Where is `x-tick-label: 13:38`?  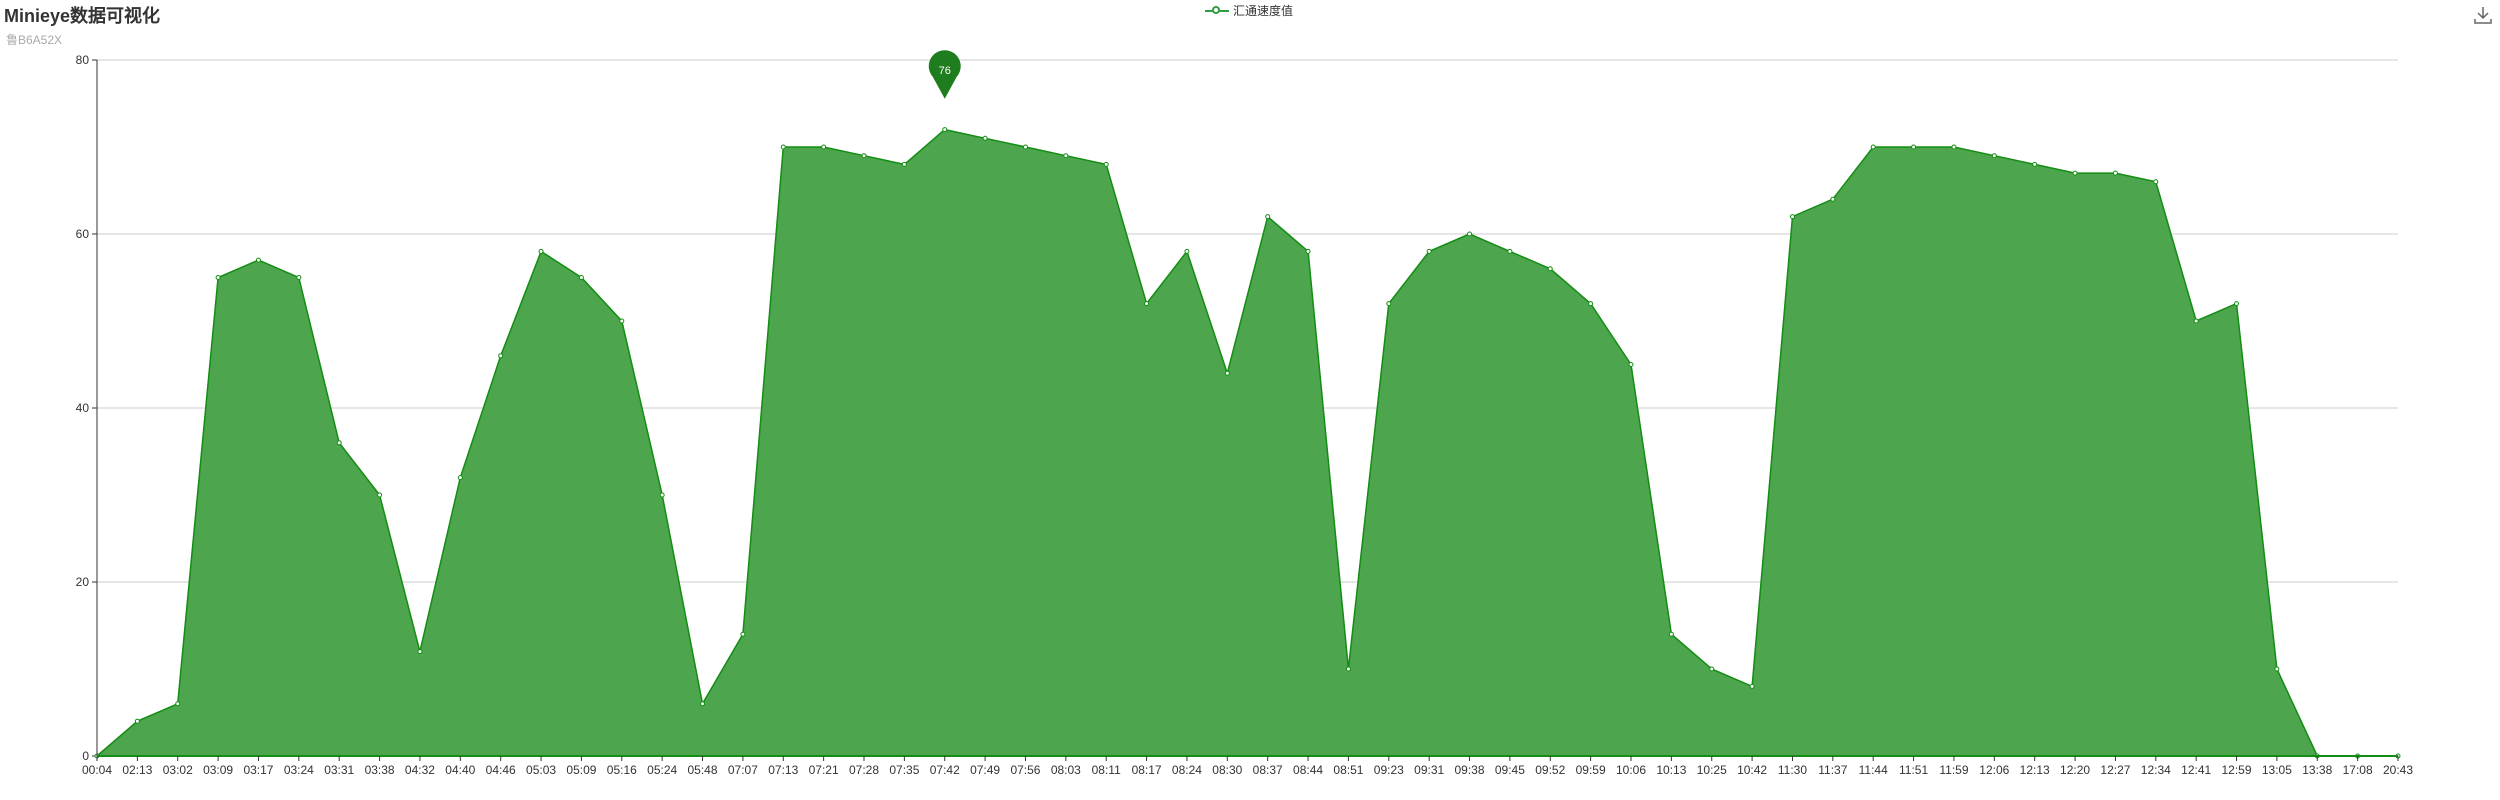 x-tick-label: 13:38 is located at coordinates (2317, 770).